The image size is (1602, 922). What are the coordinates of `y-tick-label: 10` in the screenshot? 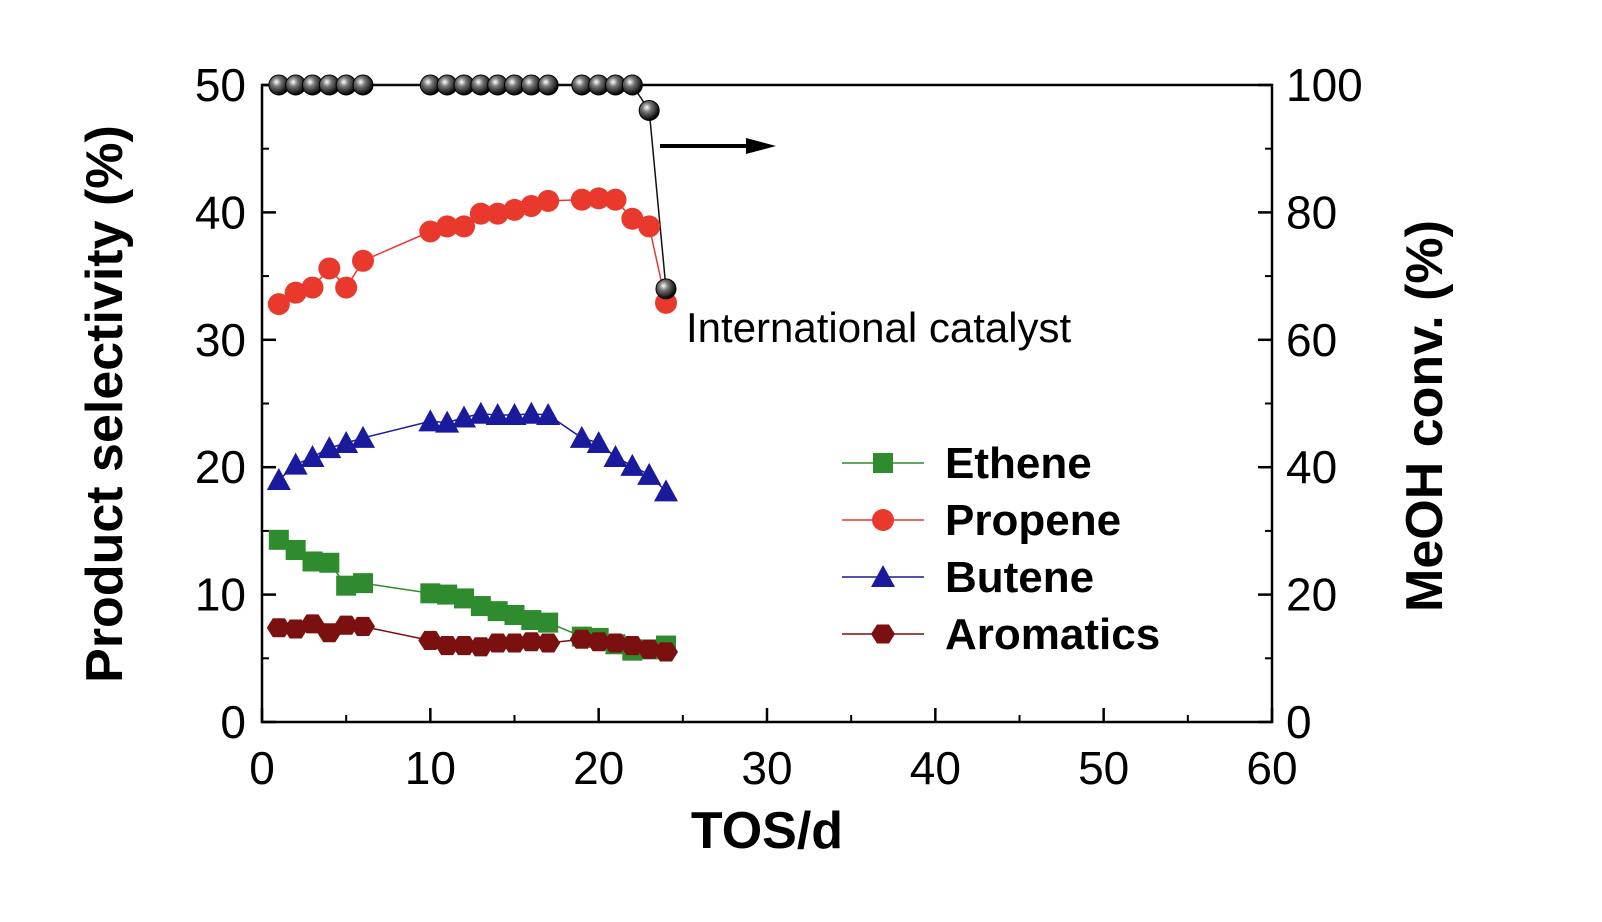 It's located at (220, 595).